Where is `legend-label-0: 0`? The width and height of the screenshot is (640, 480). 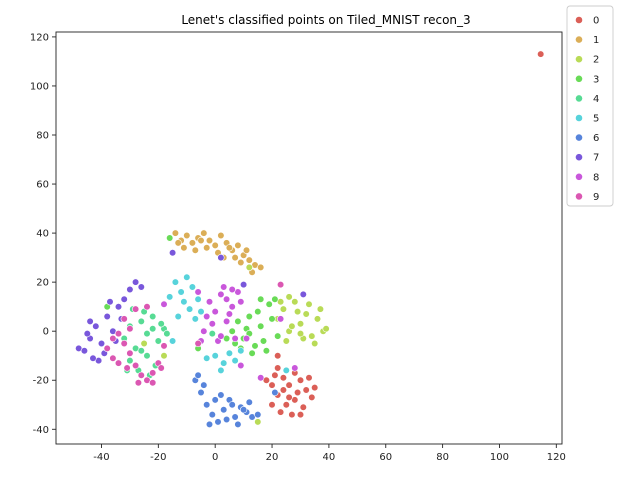 legend-label-0: 0 is located at coordinates (596, 21).